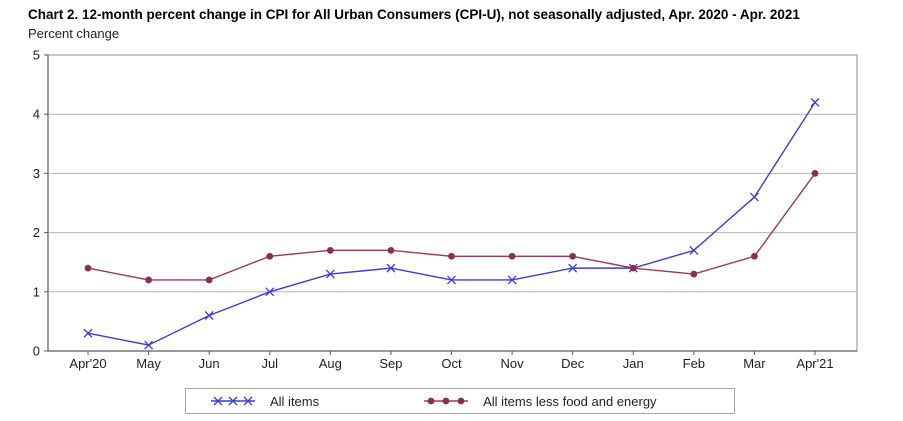  What do you see at coordinates (36, 351) in the screenshot?
I see `y-tick-label: 0` at bounding box center [36, 351].